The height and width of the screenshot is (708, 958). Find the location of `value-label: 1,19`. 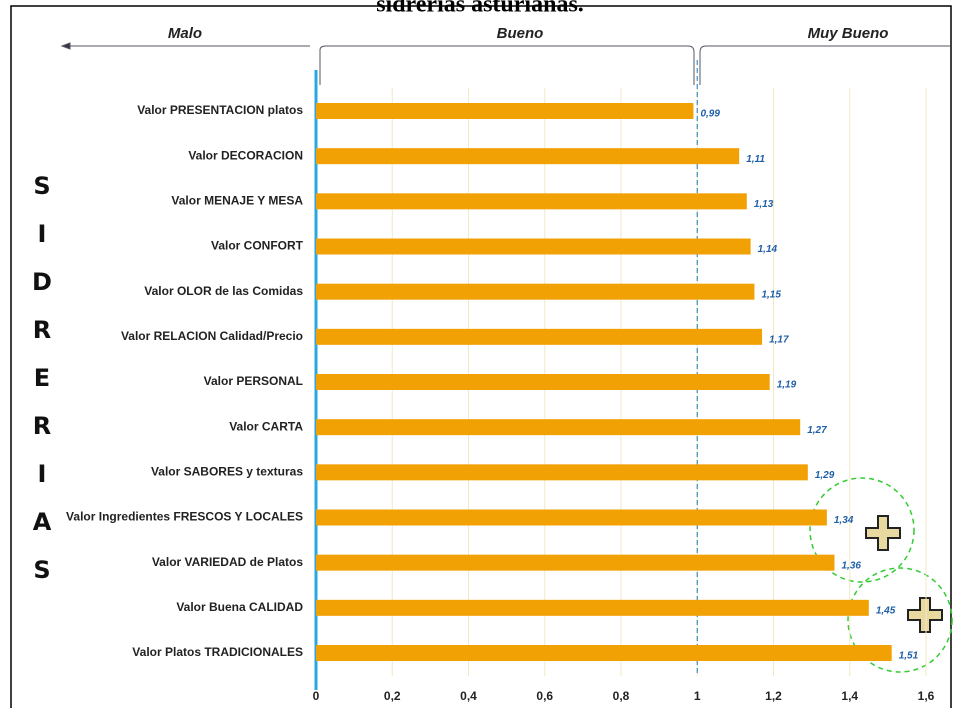

value-label: 1,19 is located at coordinates (787, 385).